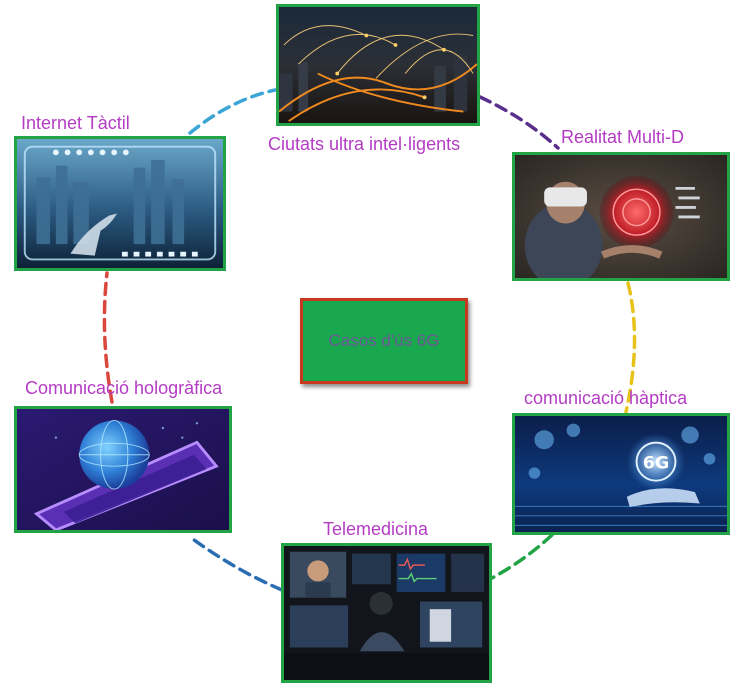  I want to click on center-label: Casos d'ús 6G, so click(384, 340).